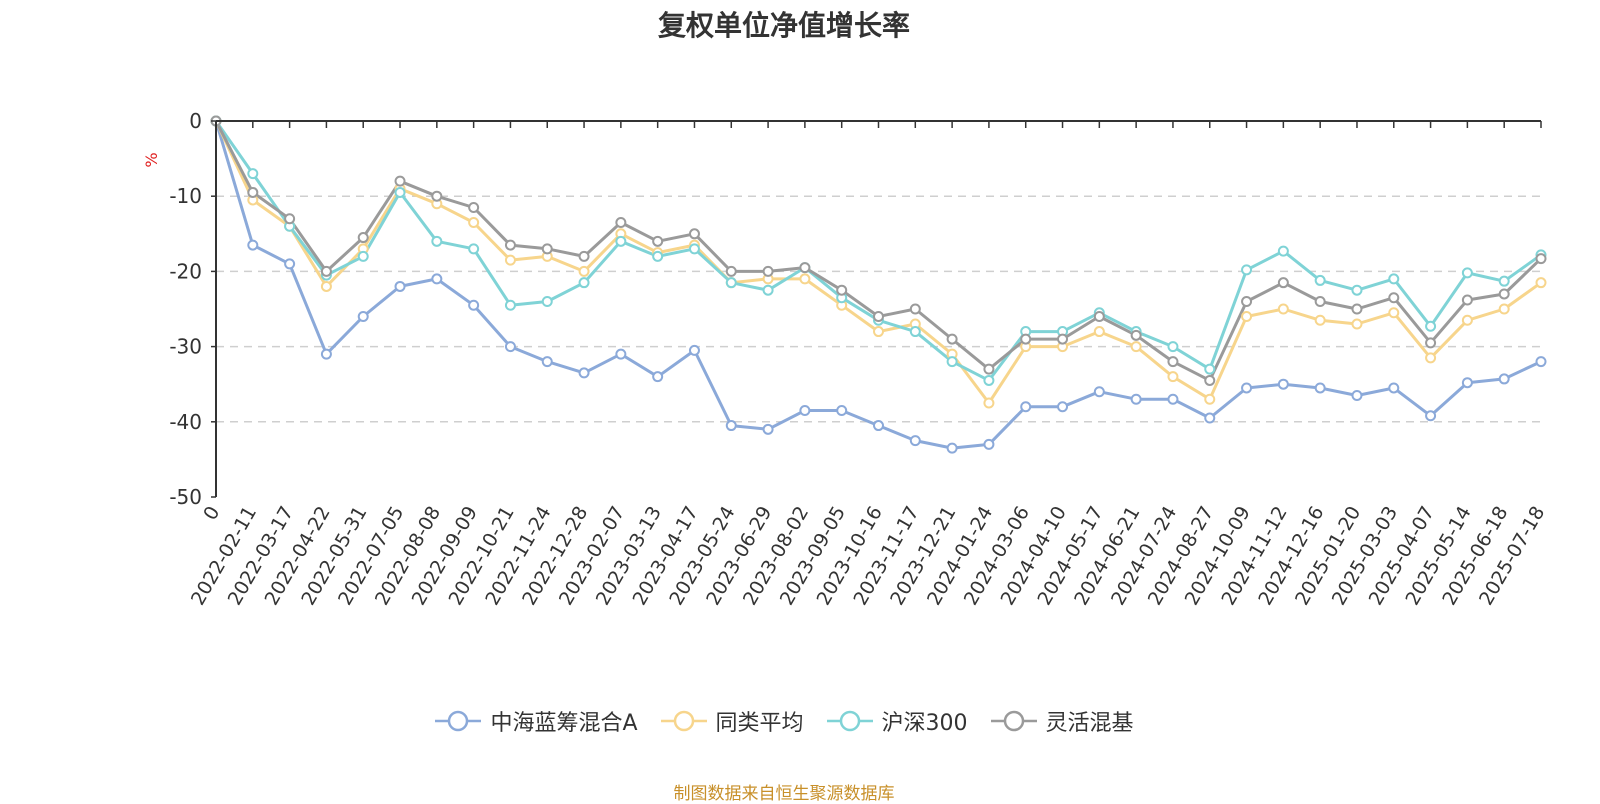  What do you see at coordinates (732, 721) in the screenshot?
I see `legend-item: 同类平均` at bounding box center [732, 721].